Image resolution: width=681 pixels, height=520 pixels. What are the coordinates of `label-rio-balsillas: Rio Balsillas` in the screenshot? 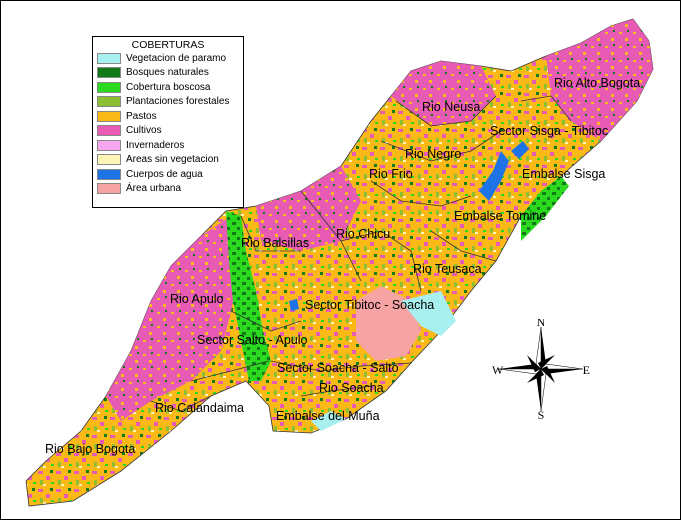 It's located at (275, 243).